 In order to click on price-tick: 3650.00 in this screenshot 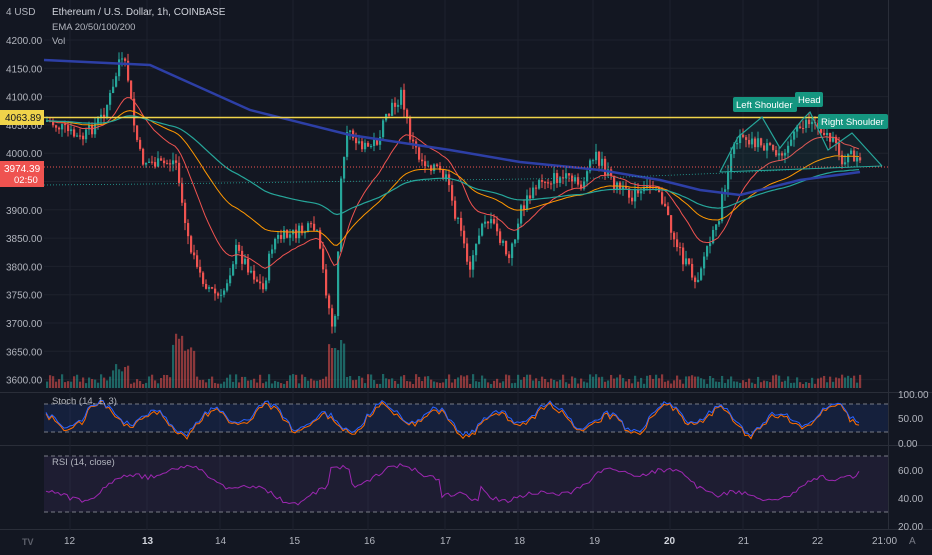, I will do `click(24, 352)`.